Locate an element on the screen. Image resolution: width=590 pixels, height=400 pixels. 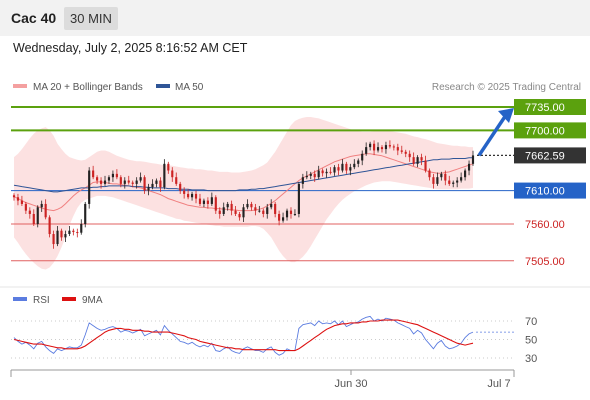
rsi-ma-legend-label: 9MA is located at coordinates (92, 300).